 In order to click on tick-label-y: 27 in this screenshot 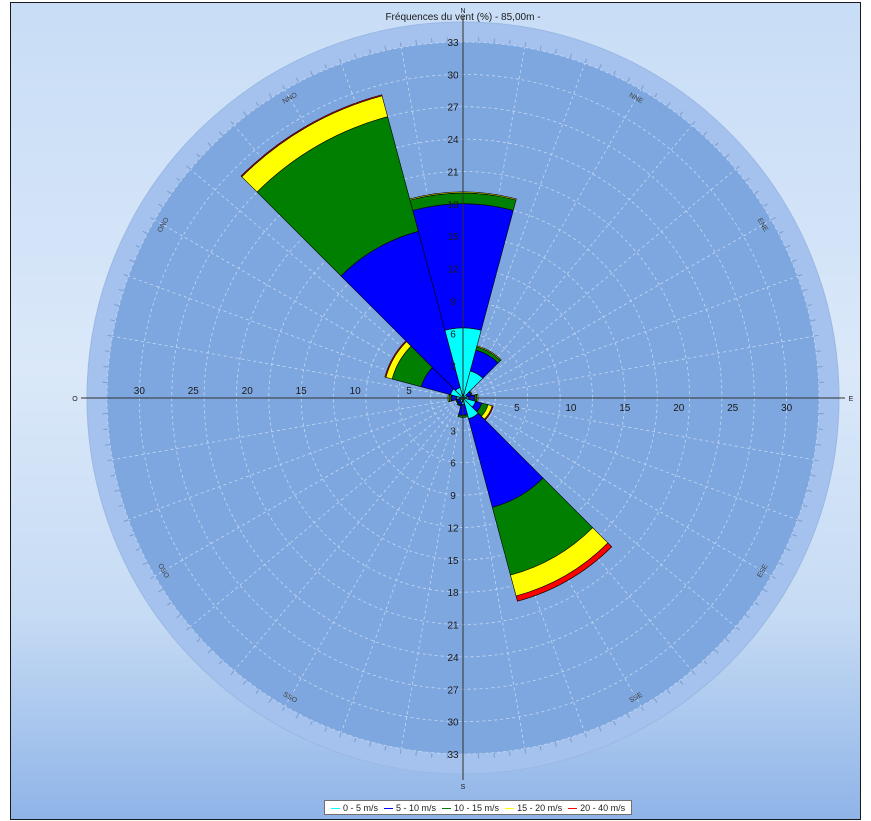, I will do `click(453, 690)`.